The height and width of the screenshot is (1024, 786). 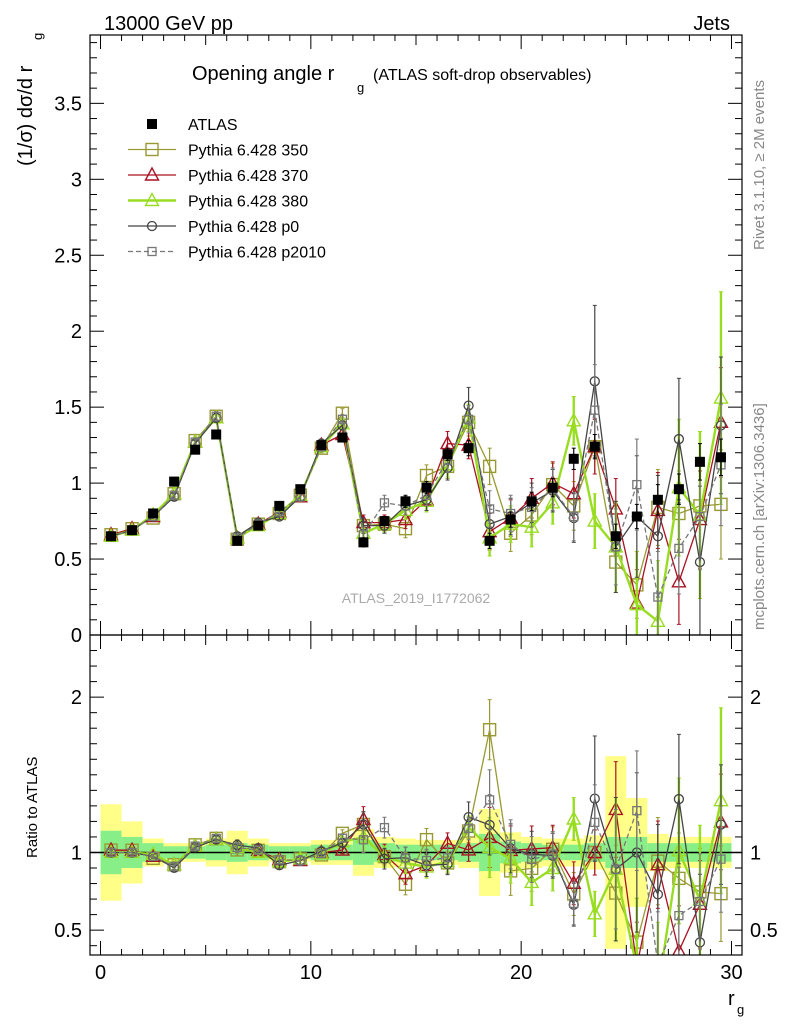 I want to click on ratio-y-tick-label: 2, so click(x=76, y=698).